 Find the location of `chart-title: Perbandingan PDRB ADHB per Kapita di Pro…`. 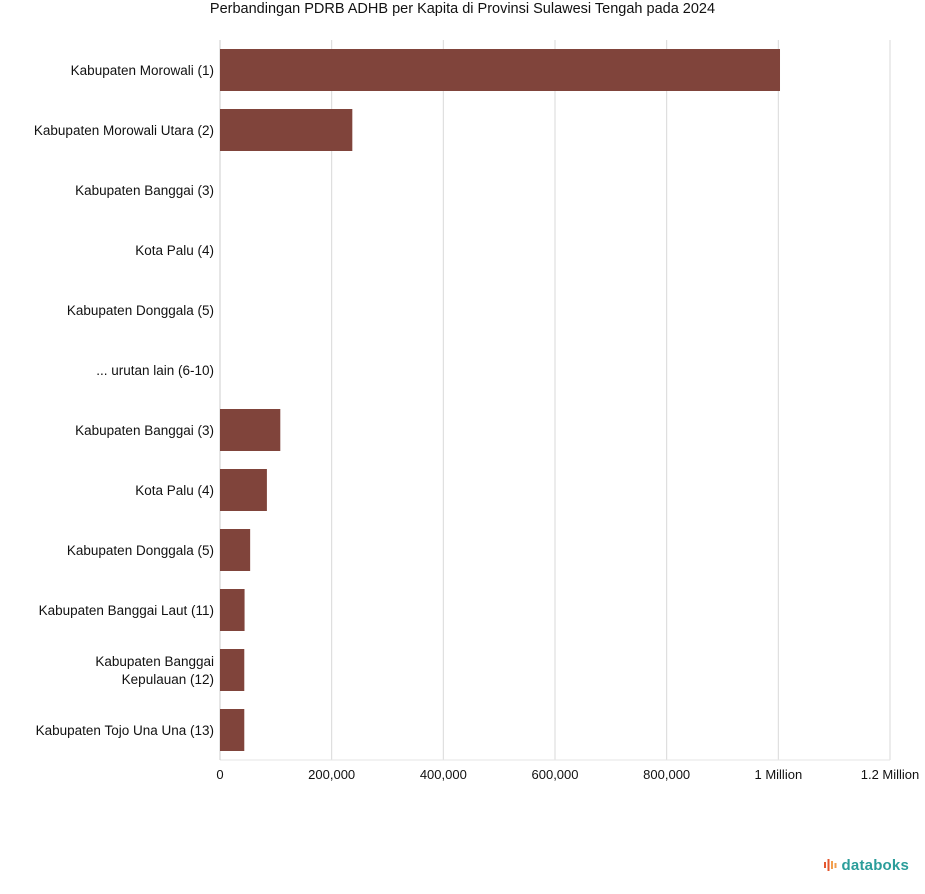

chart-title: Perbandingan PDRB ADHB per Kapita di Pro… is located at coordinates (462, 9).